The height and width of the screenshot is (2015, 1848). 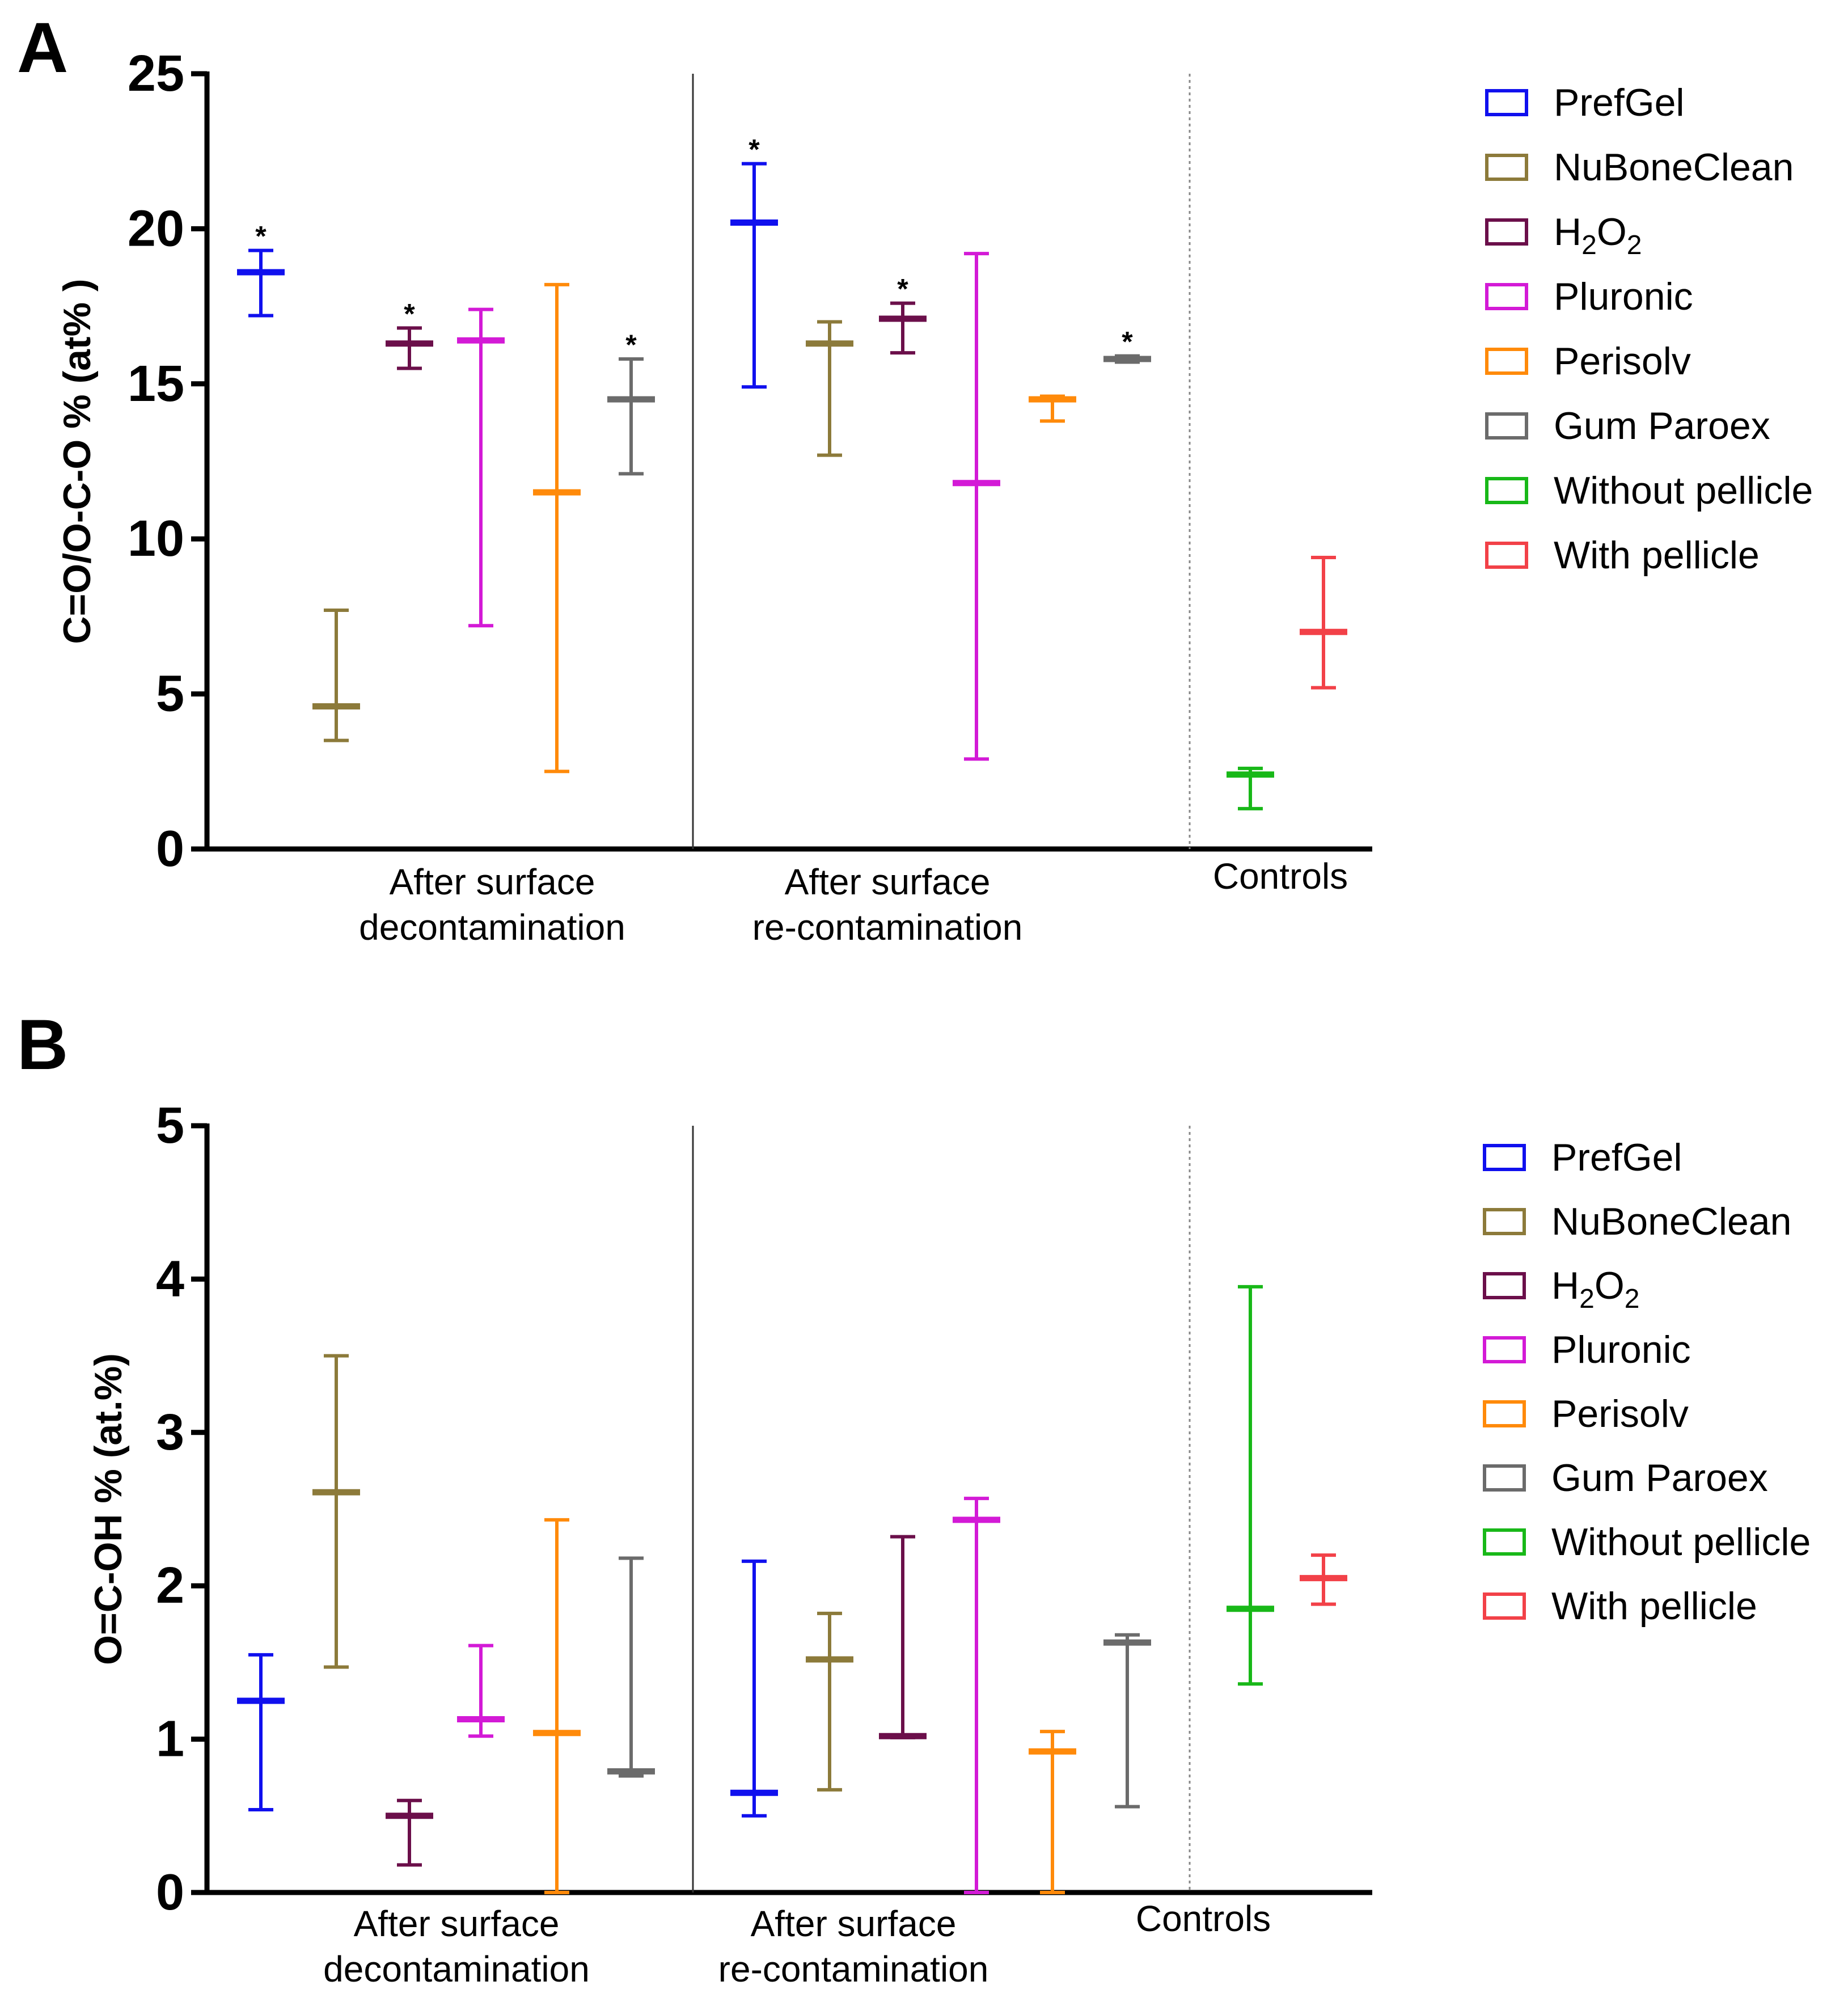 I want to click on y-tick-label: 10, so click(x=156, y=538).